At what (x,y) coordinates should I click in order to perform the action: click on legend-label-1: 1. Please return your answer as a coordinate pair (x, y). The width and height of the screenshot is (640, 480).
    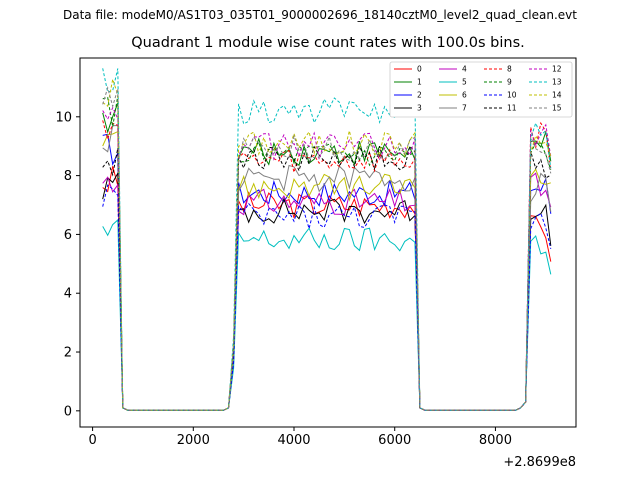
    Looking at the image, I should click on (419, 82).